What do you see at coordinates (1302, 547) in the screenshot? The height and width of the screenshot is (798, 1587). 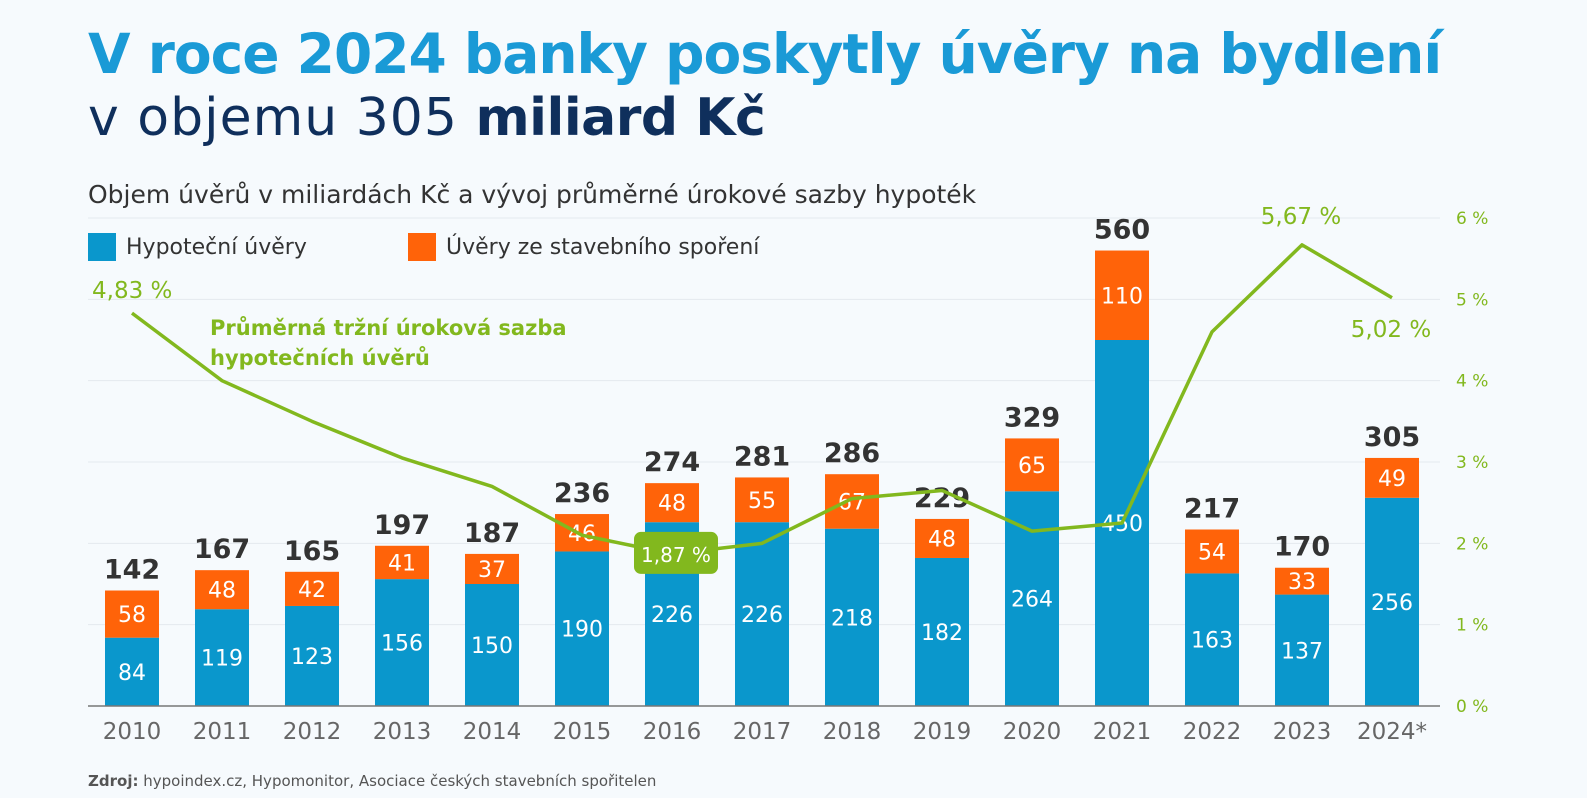 I see `data-label-total: 170` at bounding box center [1302, 547].